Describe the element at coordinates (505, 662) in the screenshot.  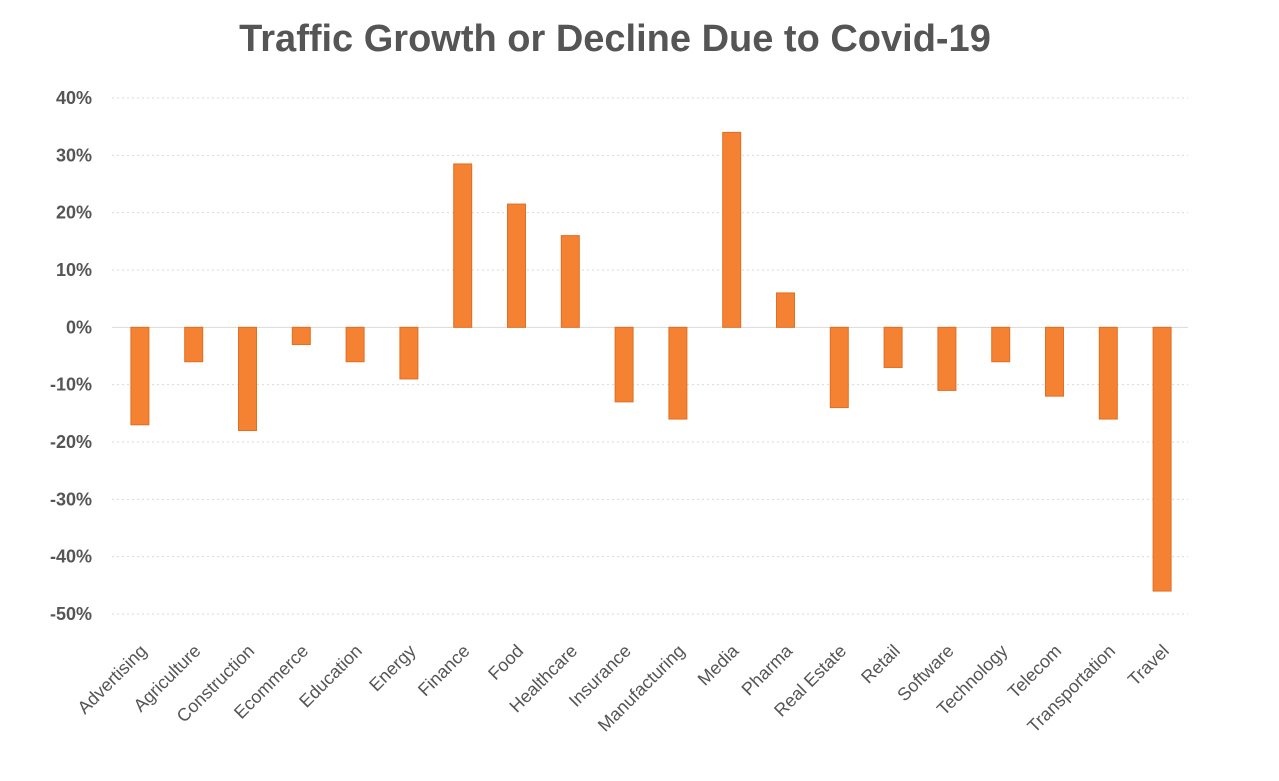
I see `x-tick-label: Food` at that location.